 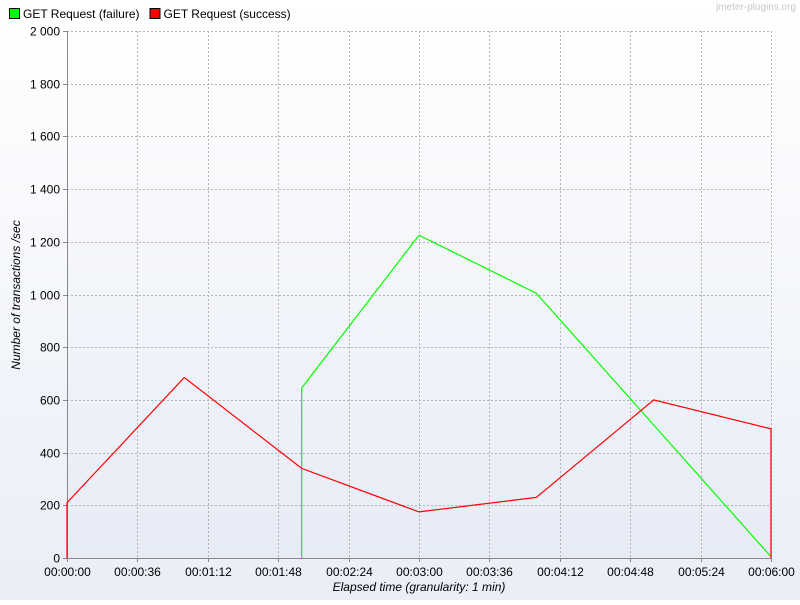 I want to click on legend-label: GET Request (success), so click(x=227, y=14).